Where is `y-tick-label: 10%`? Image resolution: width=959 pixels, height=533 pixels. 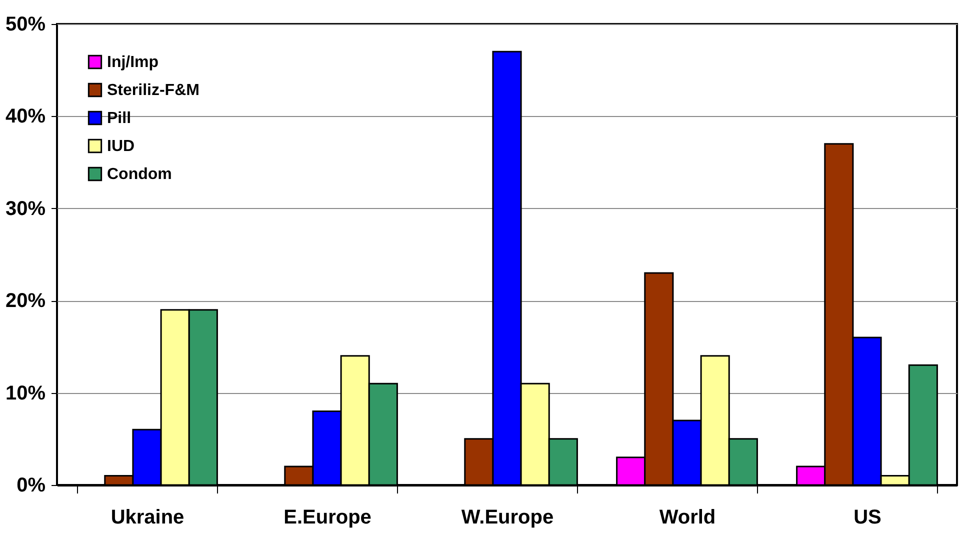
y-tick-label: 10% is located at coordinates (25, 393).